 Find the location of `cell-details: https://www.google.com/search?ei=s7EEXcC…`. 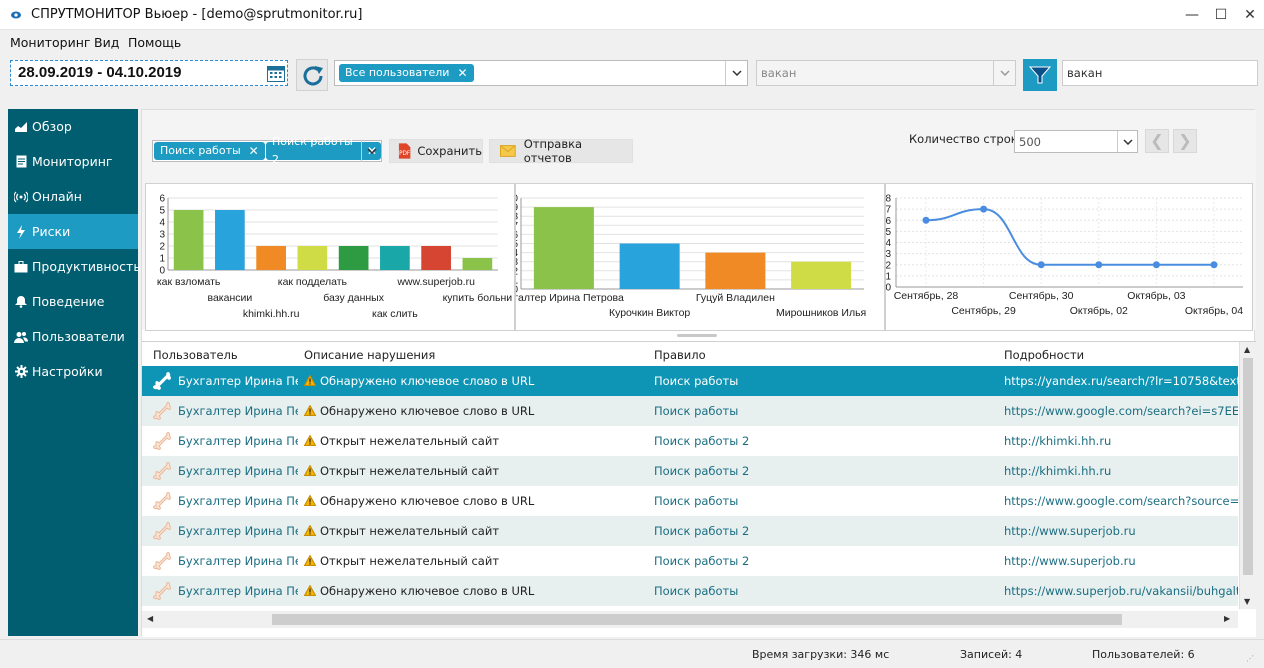

cell-details: https://www.google.com/search?ei=s7EEXcC… is located at coordinates (1121, 411).